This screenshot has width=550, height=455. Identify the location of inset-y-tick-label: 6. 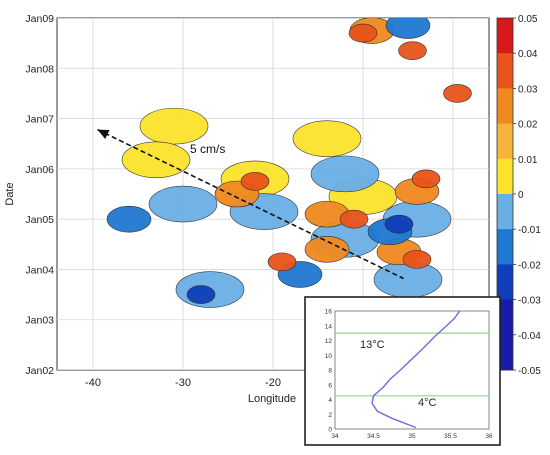
(330, 385).